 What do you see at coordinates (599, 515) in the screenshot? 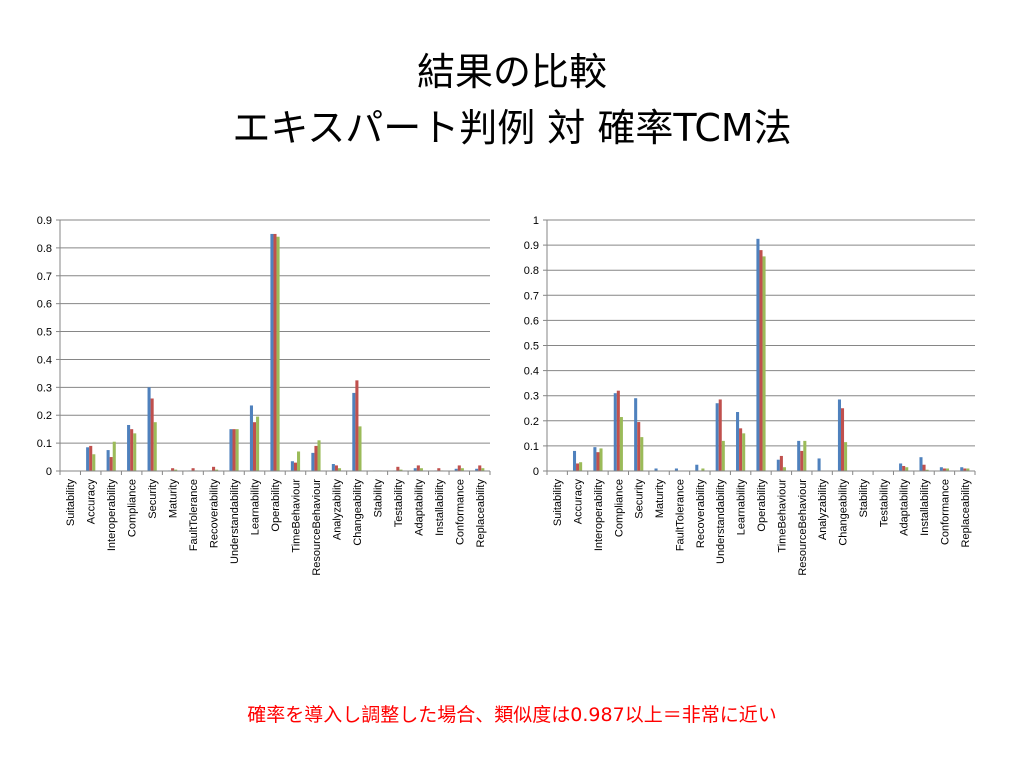
I see `x-tick-label: Interoperability` at bounding box center [599, 515].